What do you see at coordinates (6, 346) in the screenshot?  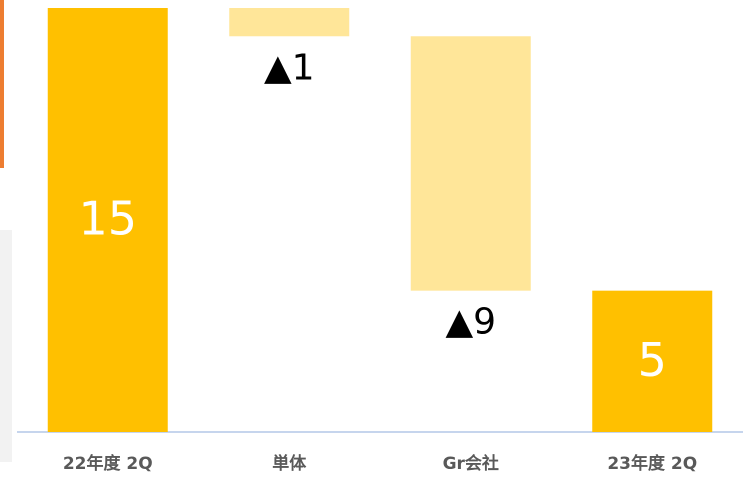 I see `side-panel` at bounding box center [6, 346].